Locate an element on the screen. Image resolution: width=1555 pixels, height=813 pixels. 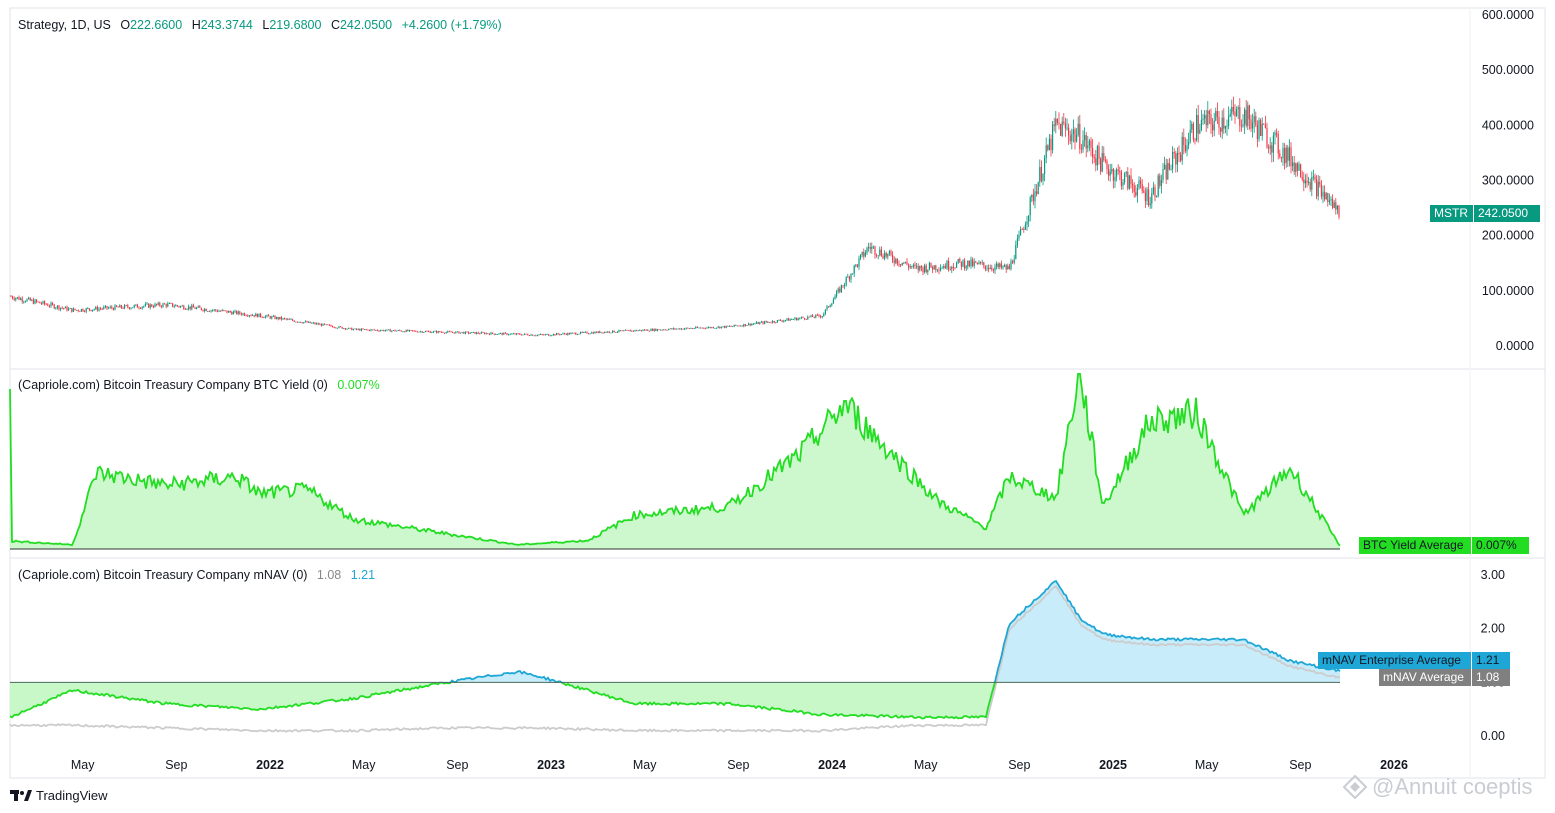
mnav-enterprise-line-below is located at coordinates (502, 701).